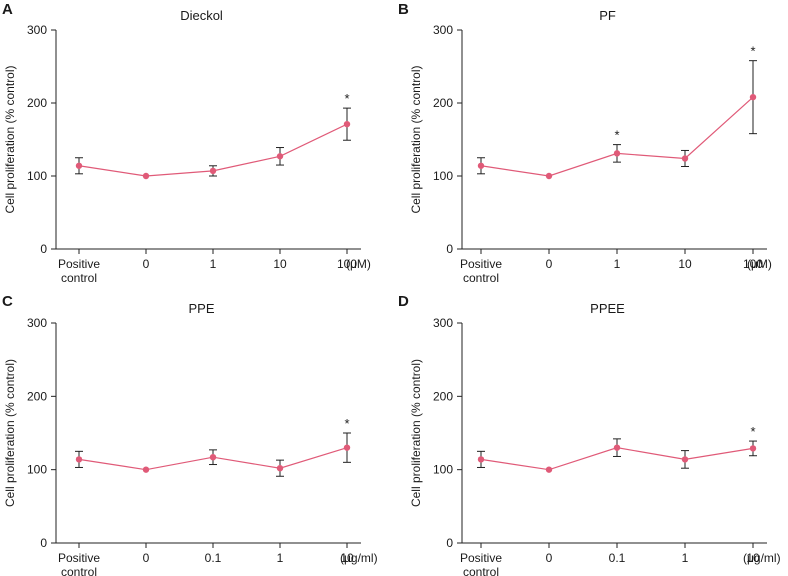 Image resolution: width=788 pixels, height=576 pixels. Describe the element at coordinates (403, 301) in the screenshot. I see `panel-letter: D` at that location.